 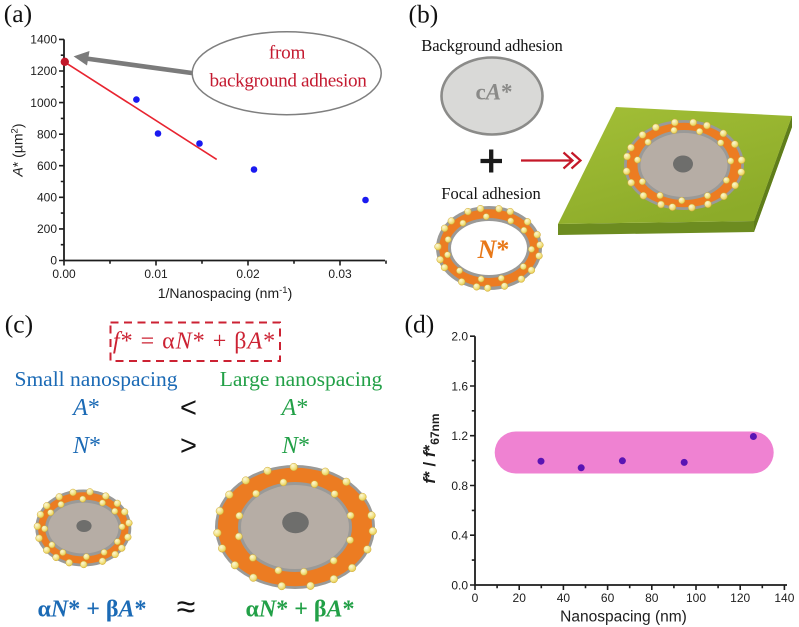 What do you see at coordinates (520, 598) in the screenshot?
I see `svg-text: 20` at bounding box center [520, 598].